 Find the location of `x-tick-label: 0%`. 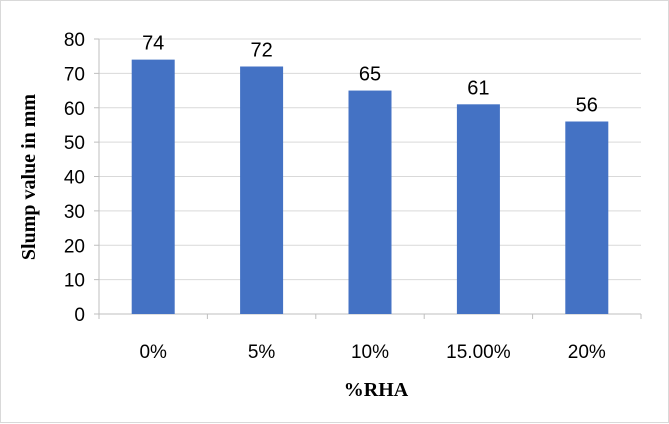

x-tick-label: 0% is located at coordinates (153, 352).